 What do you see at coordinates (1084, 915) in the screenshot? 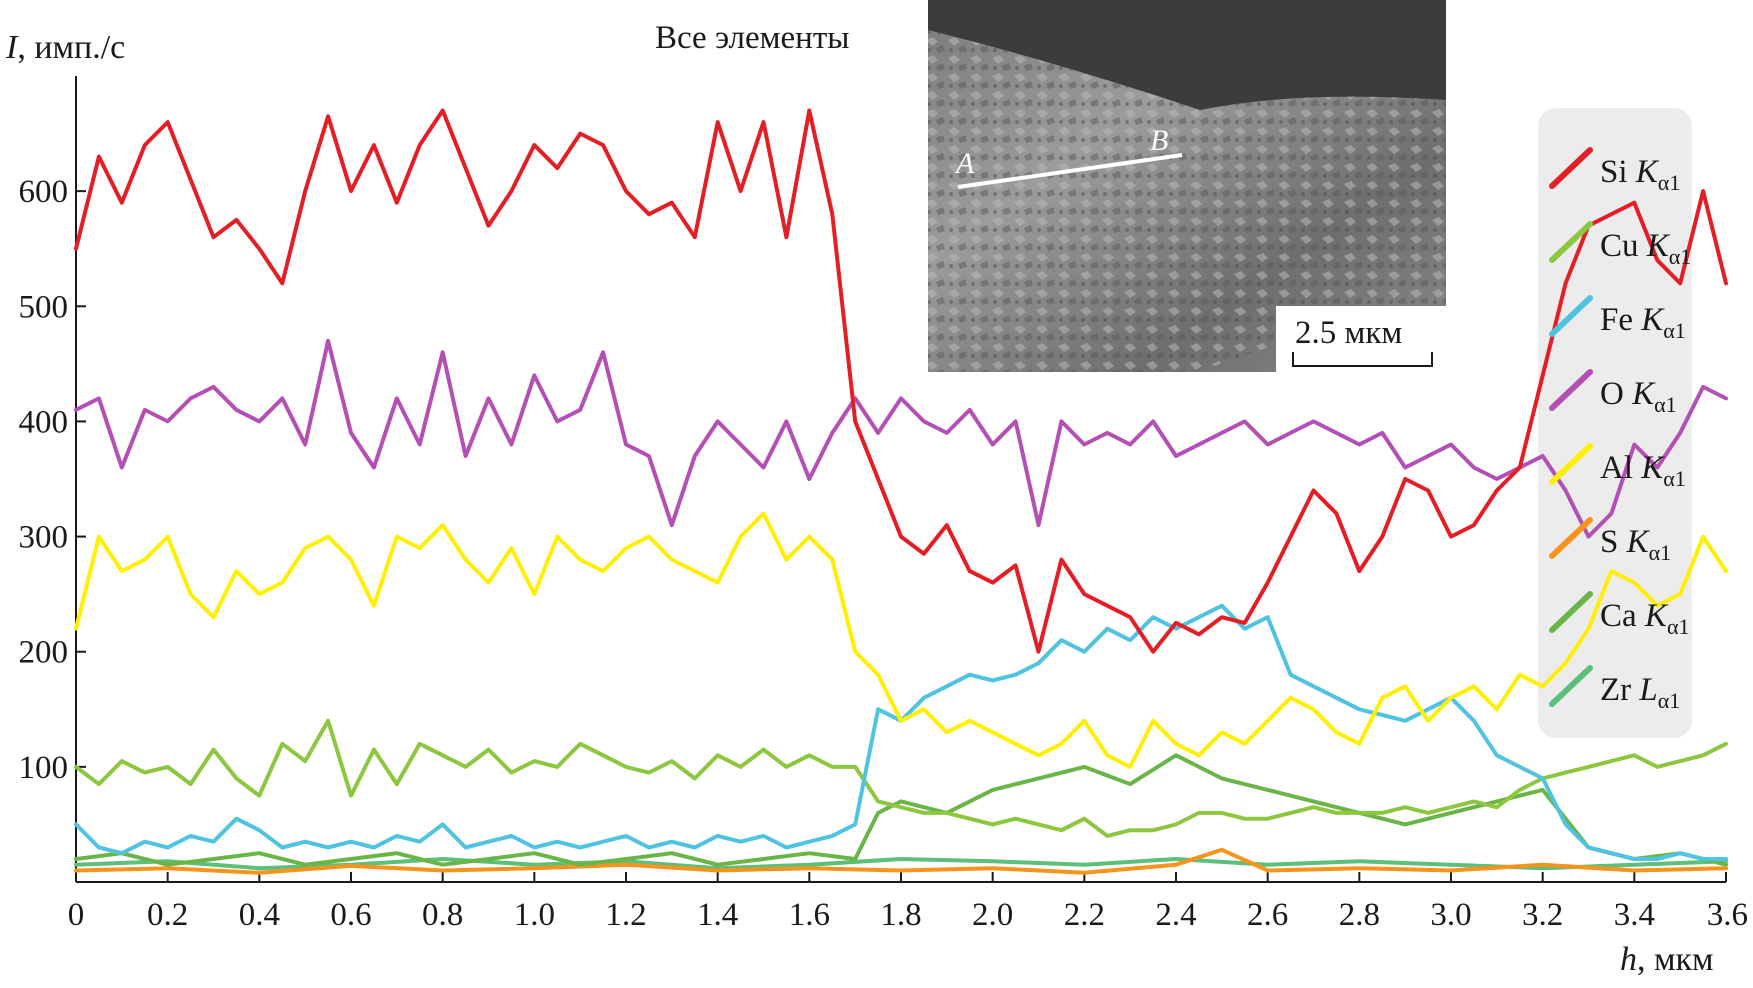
I see `x-tick-label: 2.2` at bounding box center [1084, 915].